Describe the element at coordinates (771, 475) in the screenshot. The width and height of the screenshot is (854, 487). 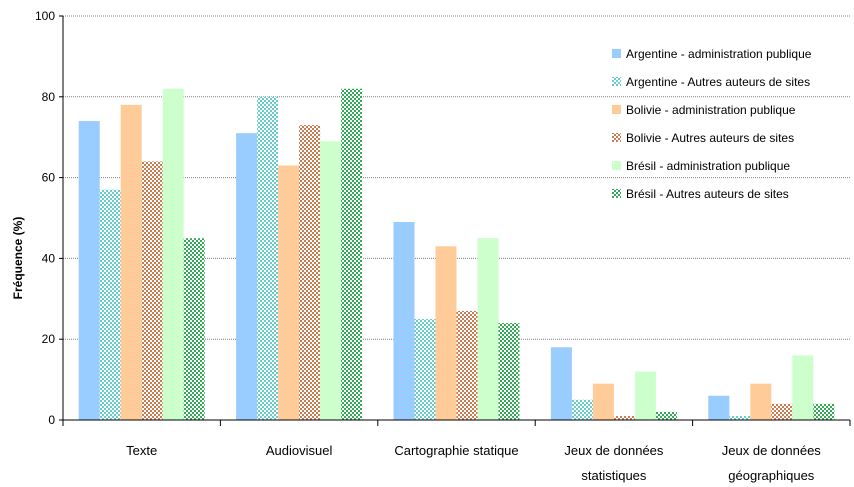
I see `category-label: géographiques` at that location.